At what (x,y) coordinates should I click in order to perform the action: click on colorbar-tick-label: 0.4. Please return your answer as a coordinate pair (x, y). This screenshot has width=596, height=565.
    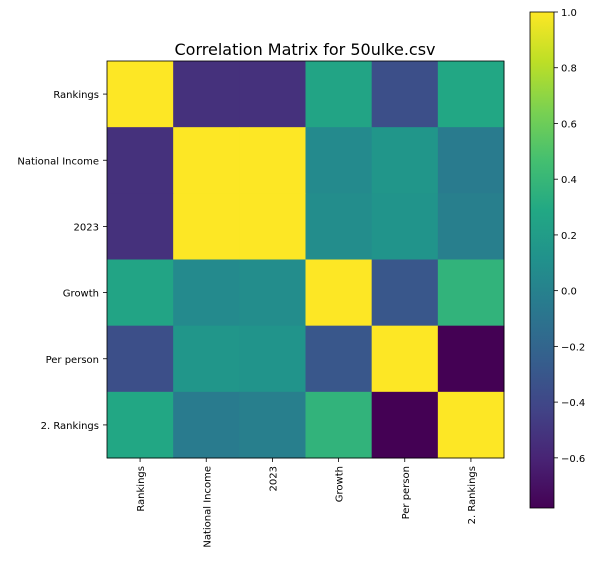
    Looking at the image, I should click on (569, 180).